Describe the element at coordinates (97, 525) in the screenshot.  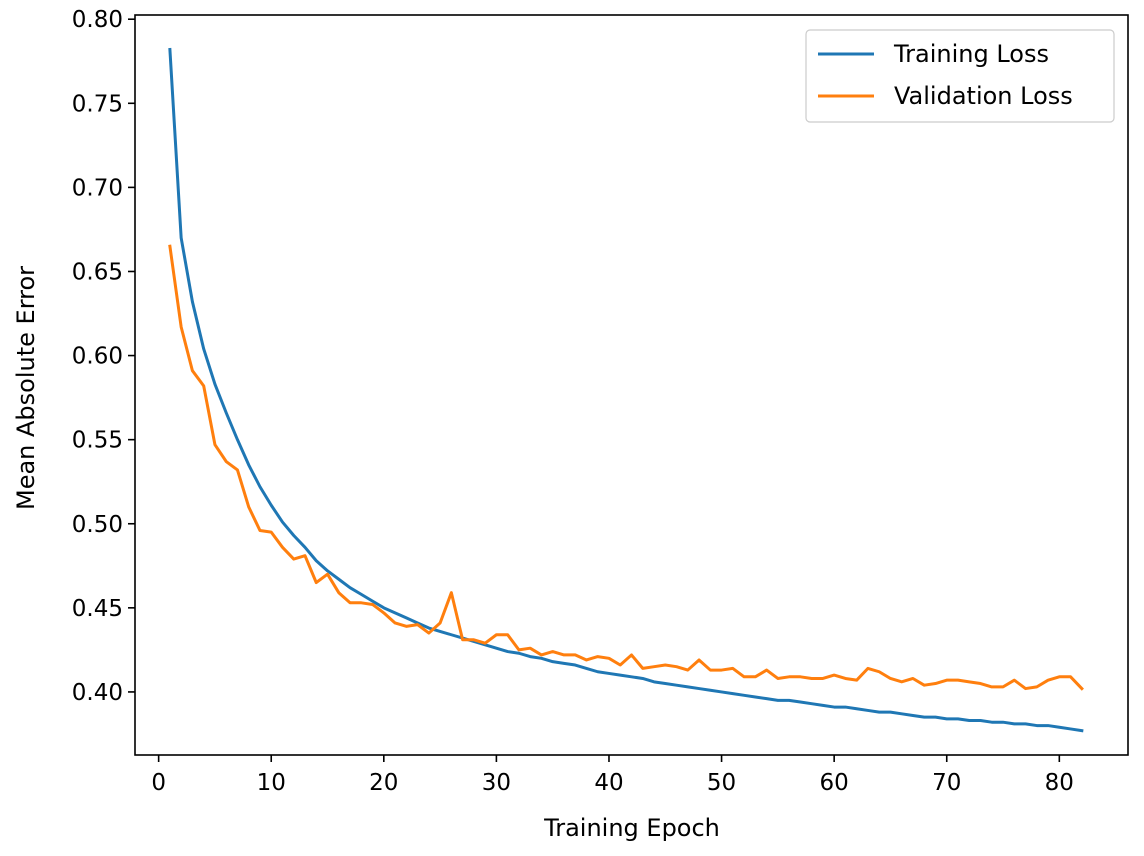
I see `y-tick-label: 0.50` at that location.